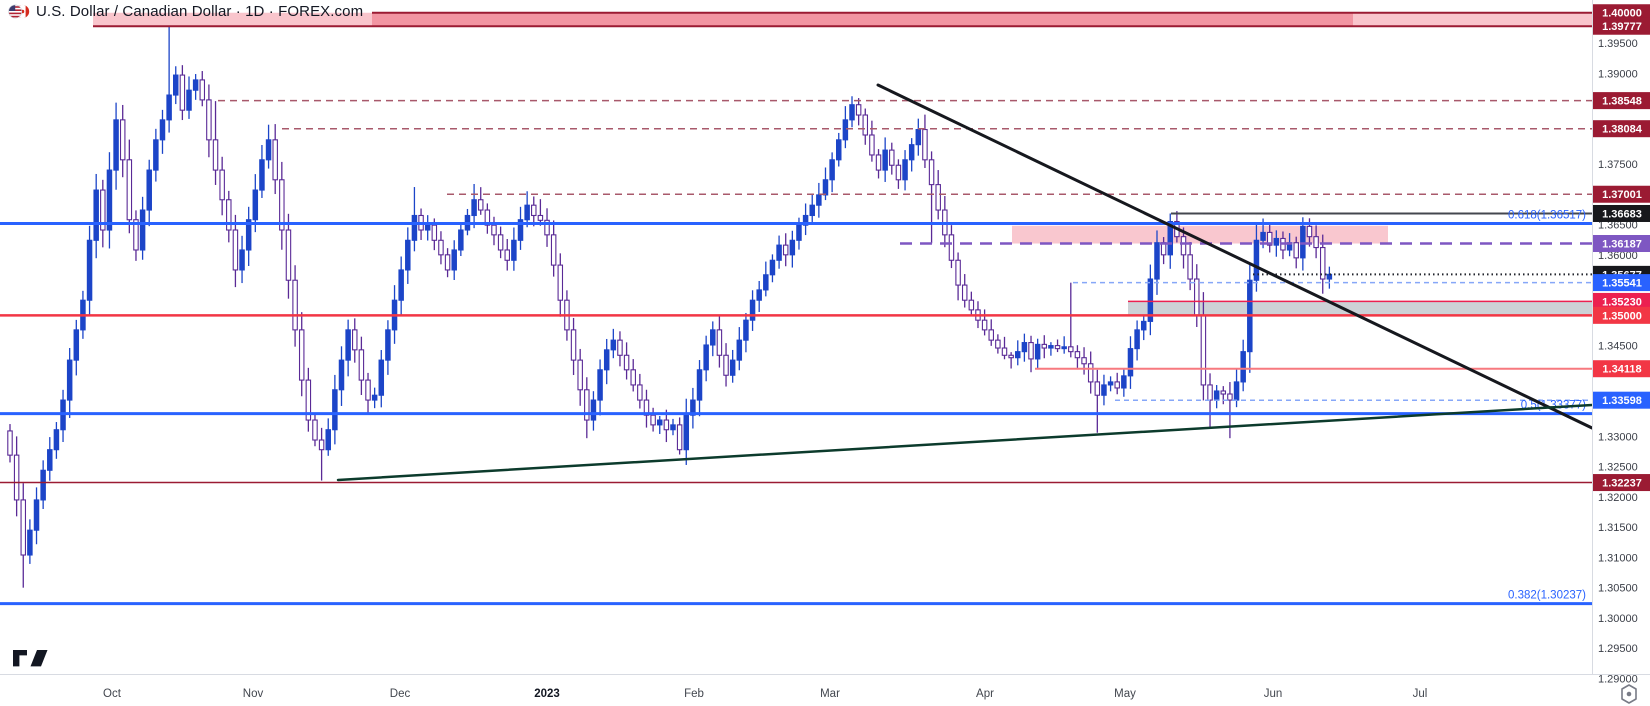 The width and height of the screenshot is (1650, 706). I want to click on price-tick-label: 1.29000, so click(1618, 679).